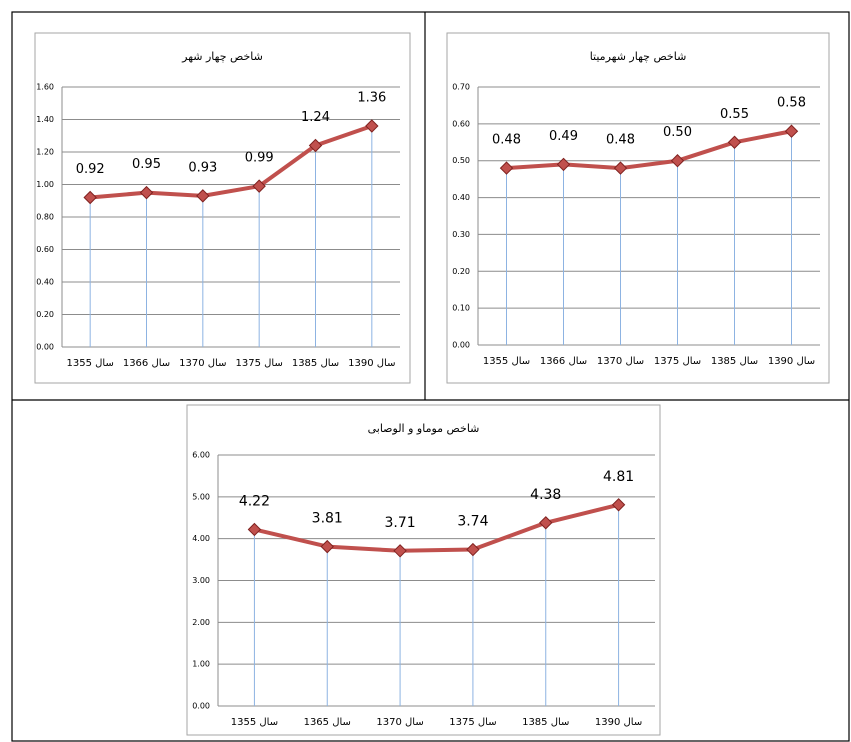  What do you see at coordinates (638, 56) in the screenshot?
I see `chart-title: شاخص چهار شهرمیتا` at bounding box center [638, 56].